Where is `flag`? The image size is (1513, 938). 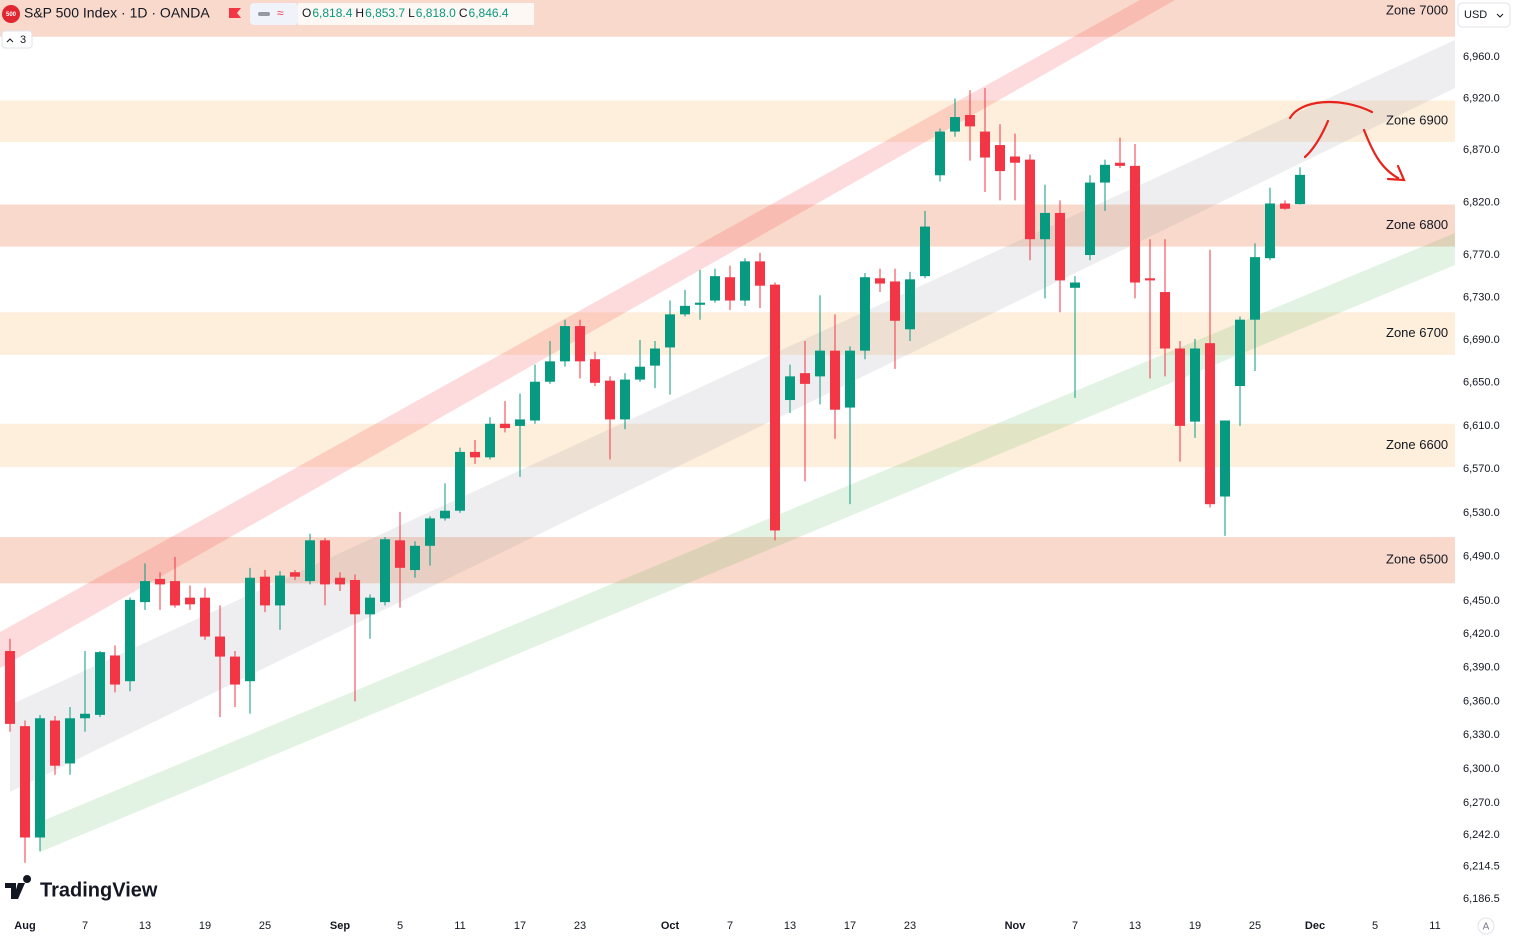
flag is located at coordinates (235, 13).